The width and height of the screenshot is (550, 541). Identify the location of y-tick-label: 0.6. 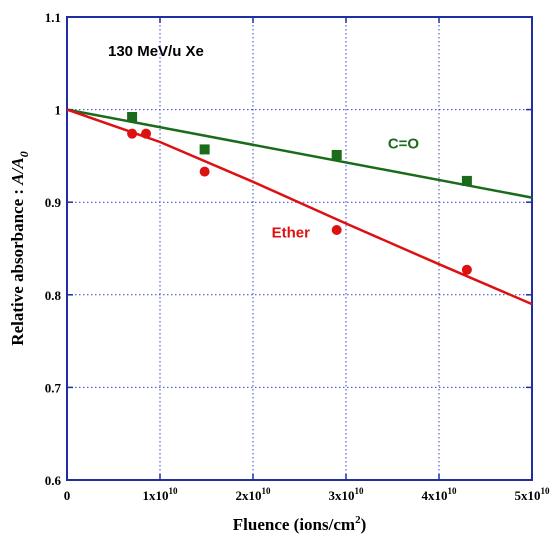
(53, 480).